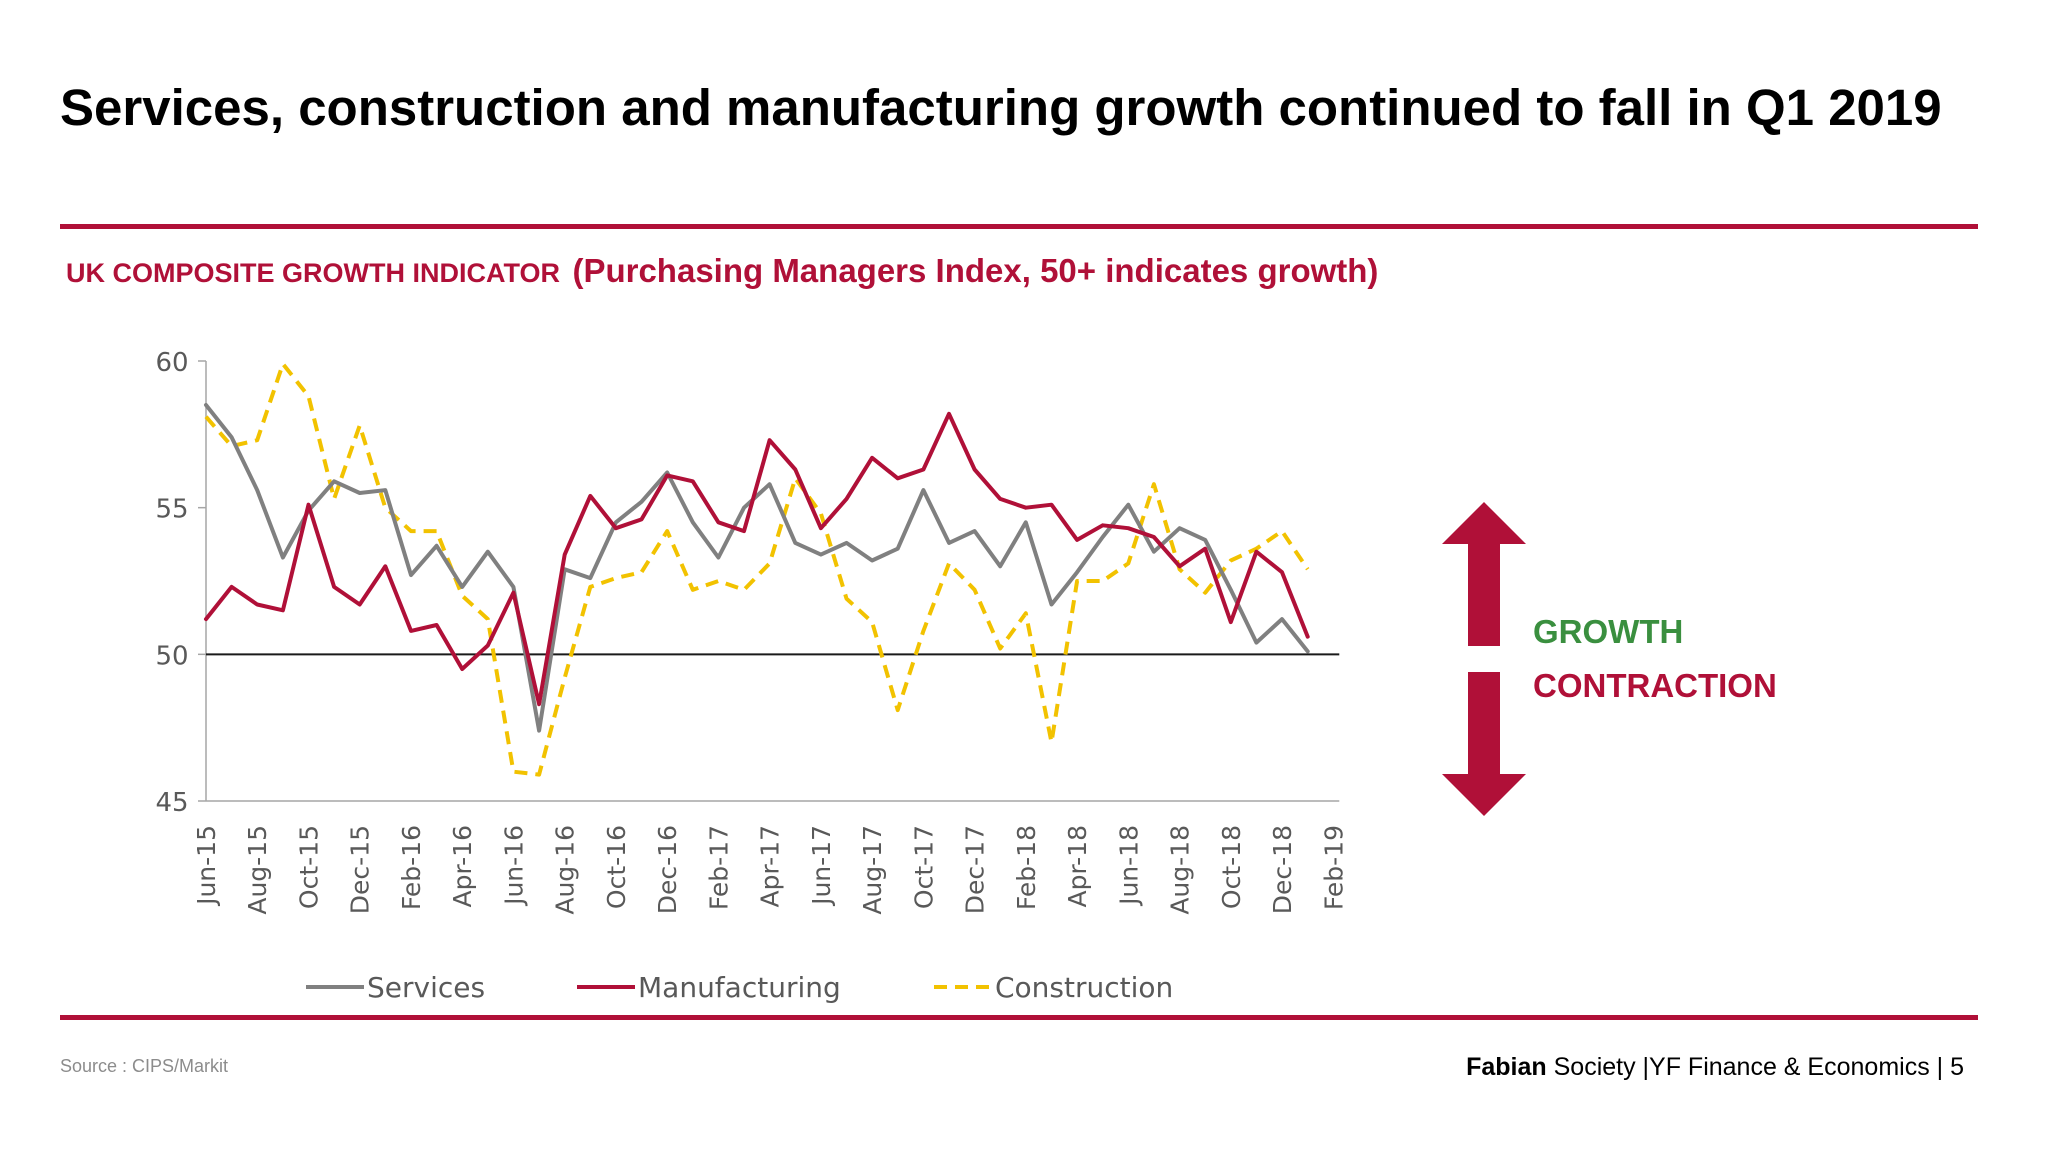  What do you see at coordinates (1128, 866) in the screenshot?
I see `x-tick-label: Jun-18` at bounding box center [1128, 866].